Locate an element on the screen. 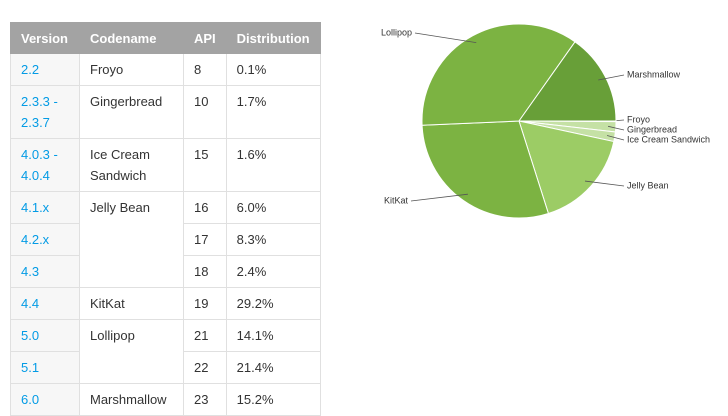 This screenshot has height=416, width=728. version: 2.2 is located at coordinates (45, 69).